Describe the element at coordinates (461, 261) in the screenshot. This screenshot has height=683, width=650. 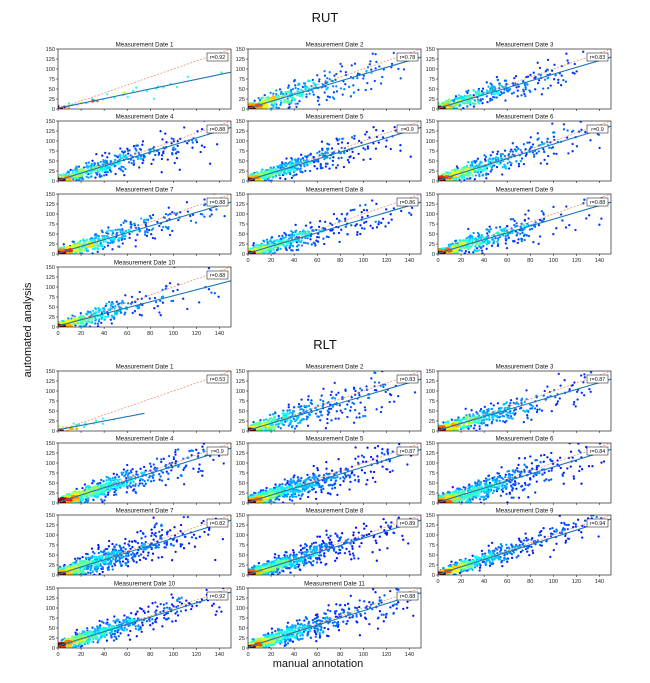
I see `x-tick-label: 20` at that location.